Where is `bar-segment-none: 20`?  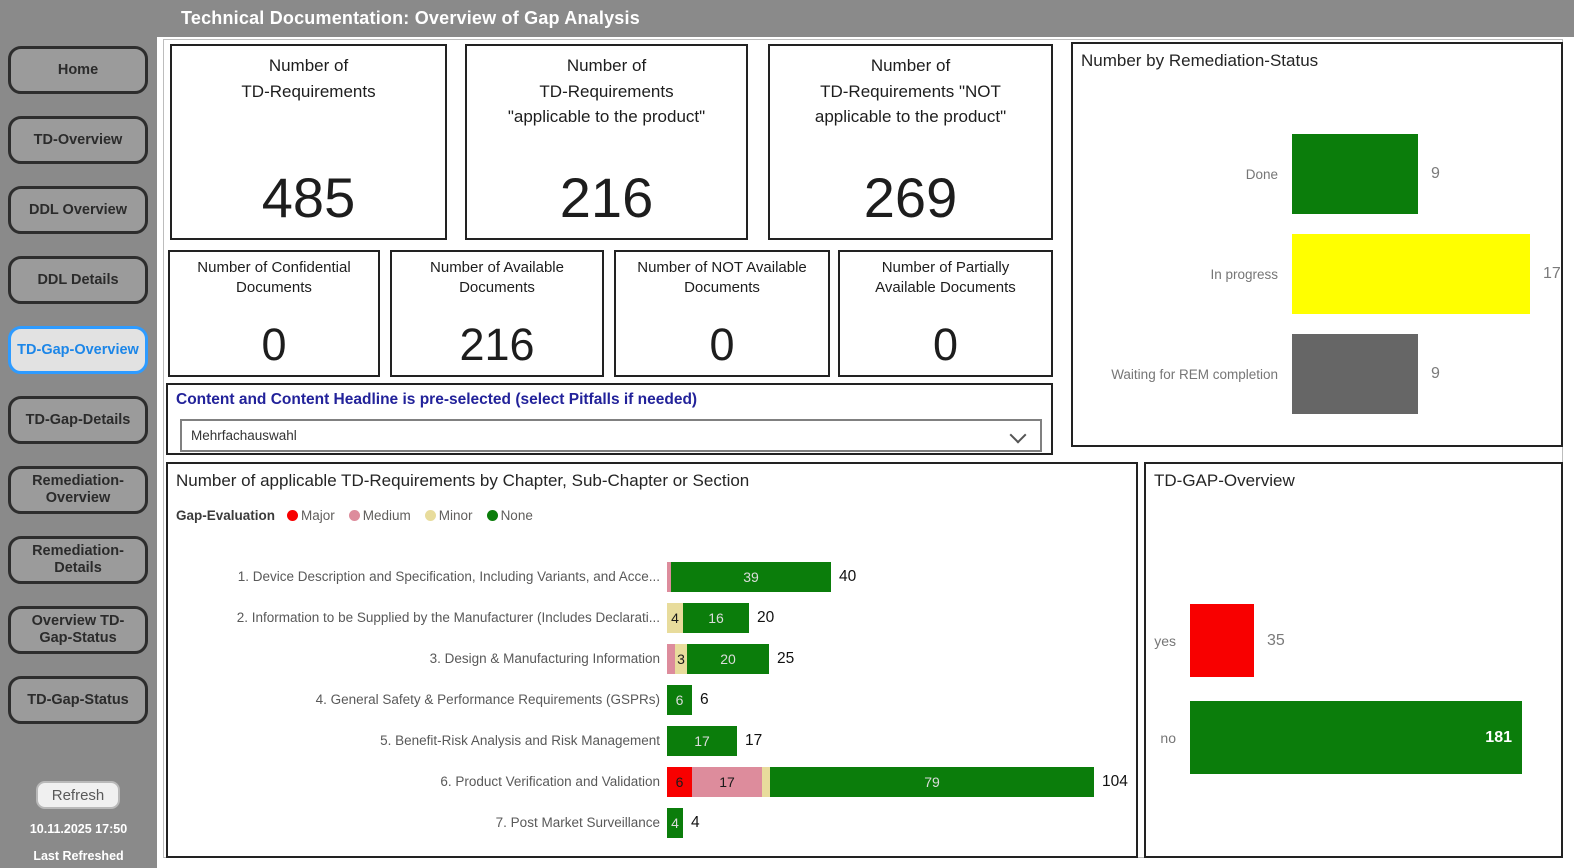
bar-segment-none: 20 is located at coordinates (728, 658).